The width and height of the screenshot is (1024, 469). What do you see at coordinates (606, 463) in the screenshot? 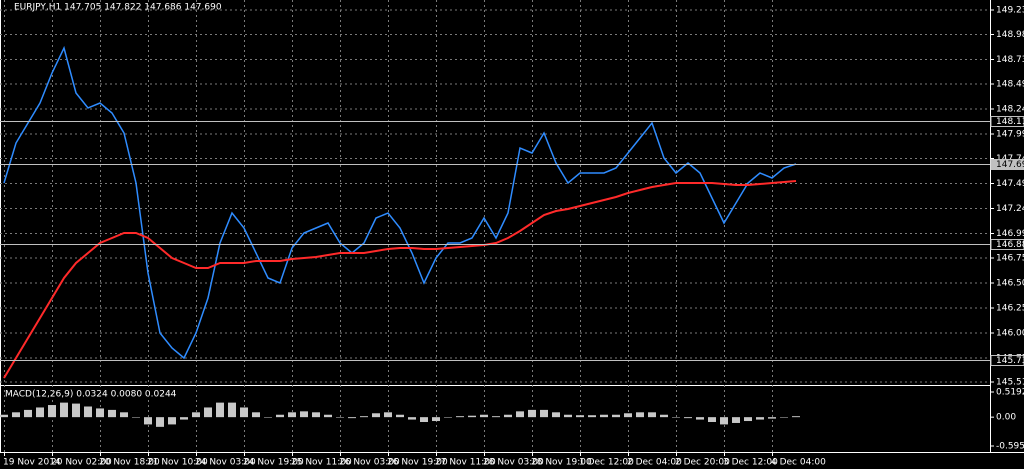
I see `x-tick-label: 1 Dec 12:00` at bounding box center [606, 463].